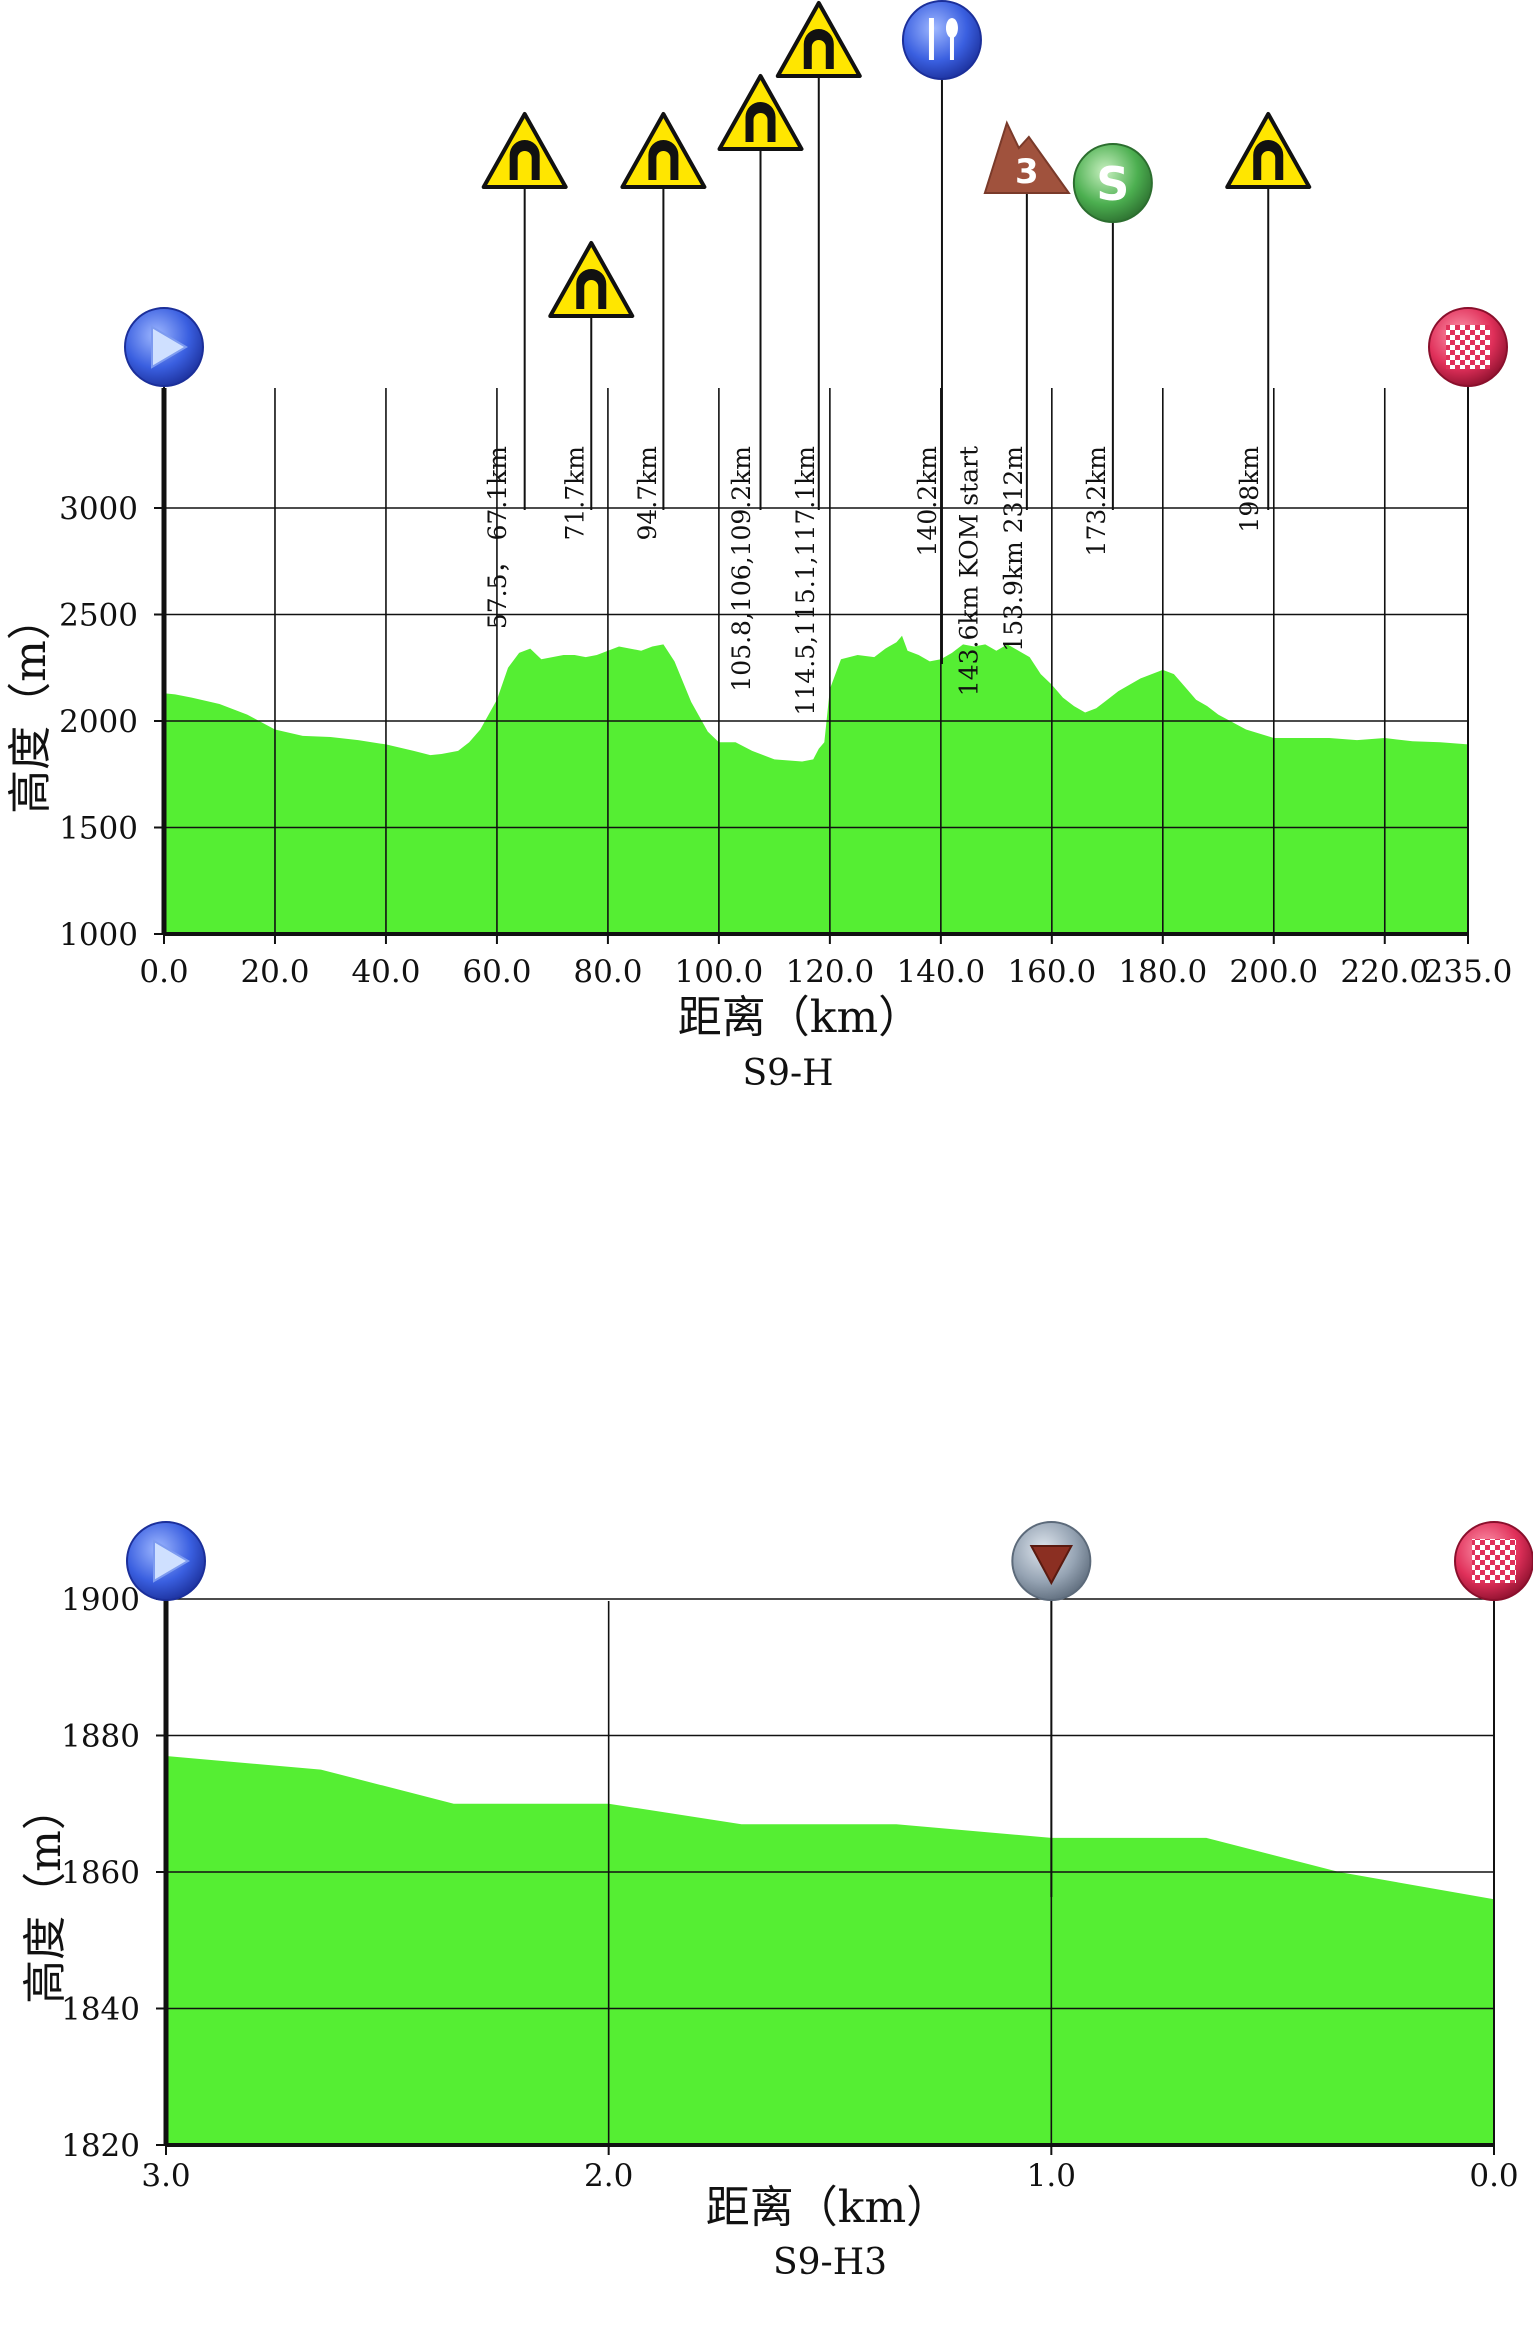 The image size is (1533, 2348). I want to click on km-annotation-7: 153.9km 2312m, so click(1013, 549).